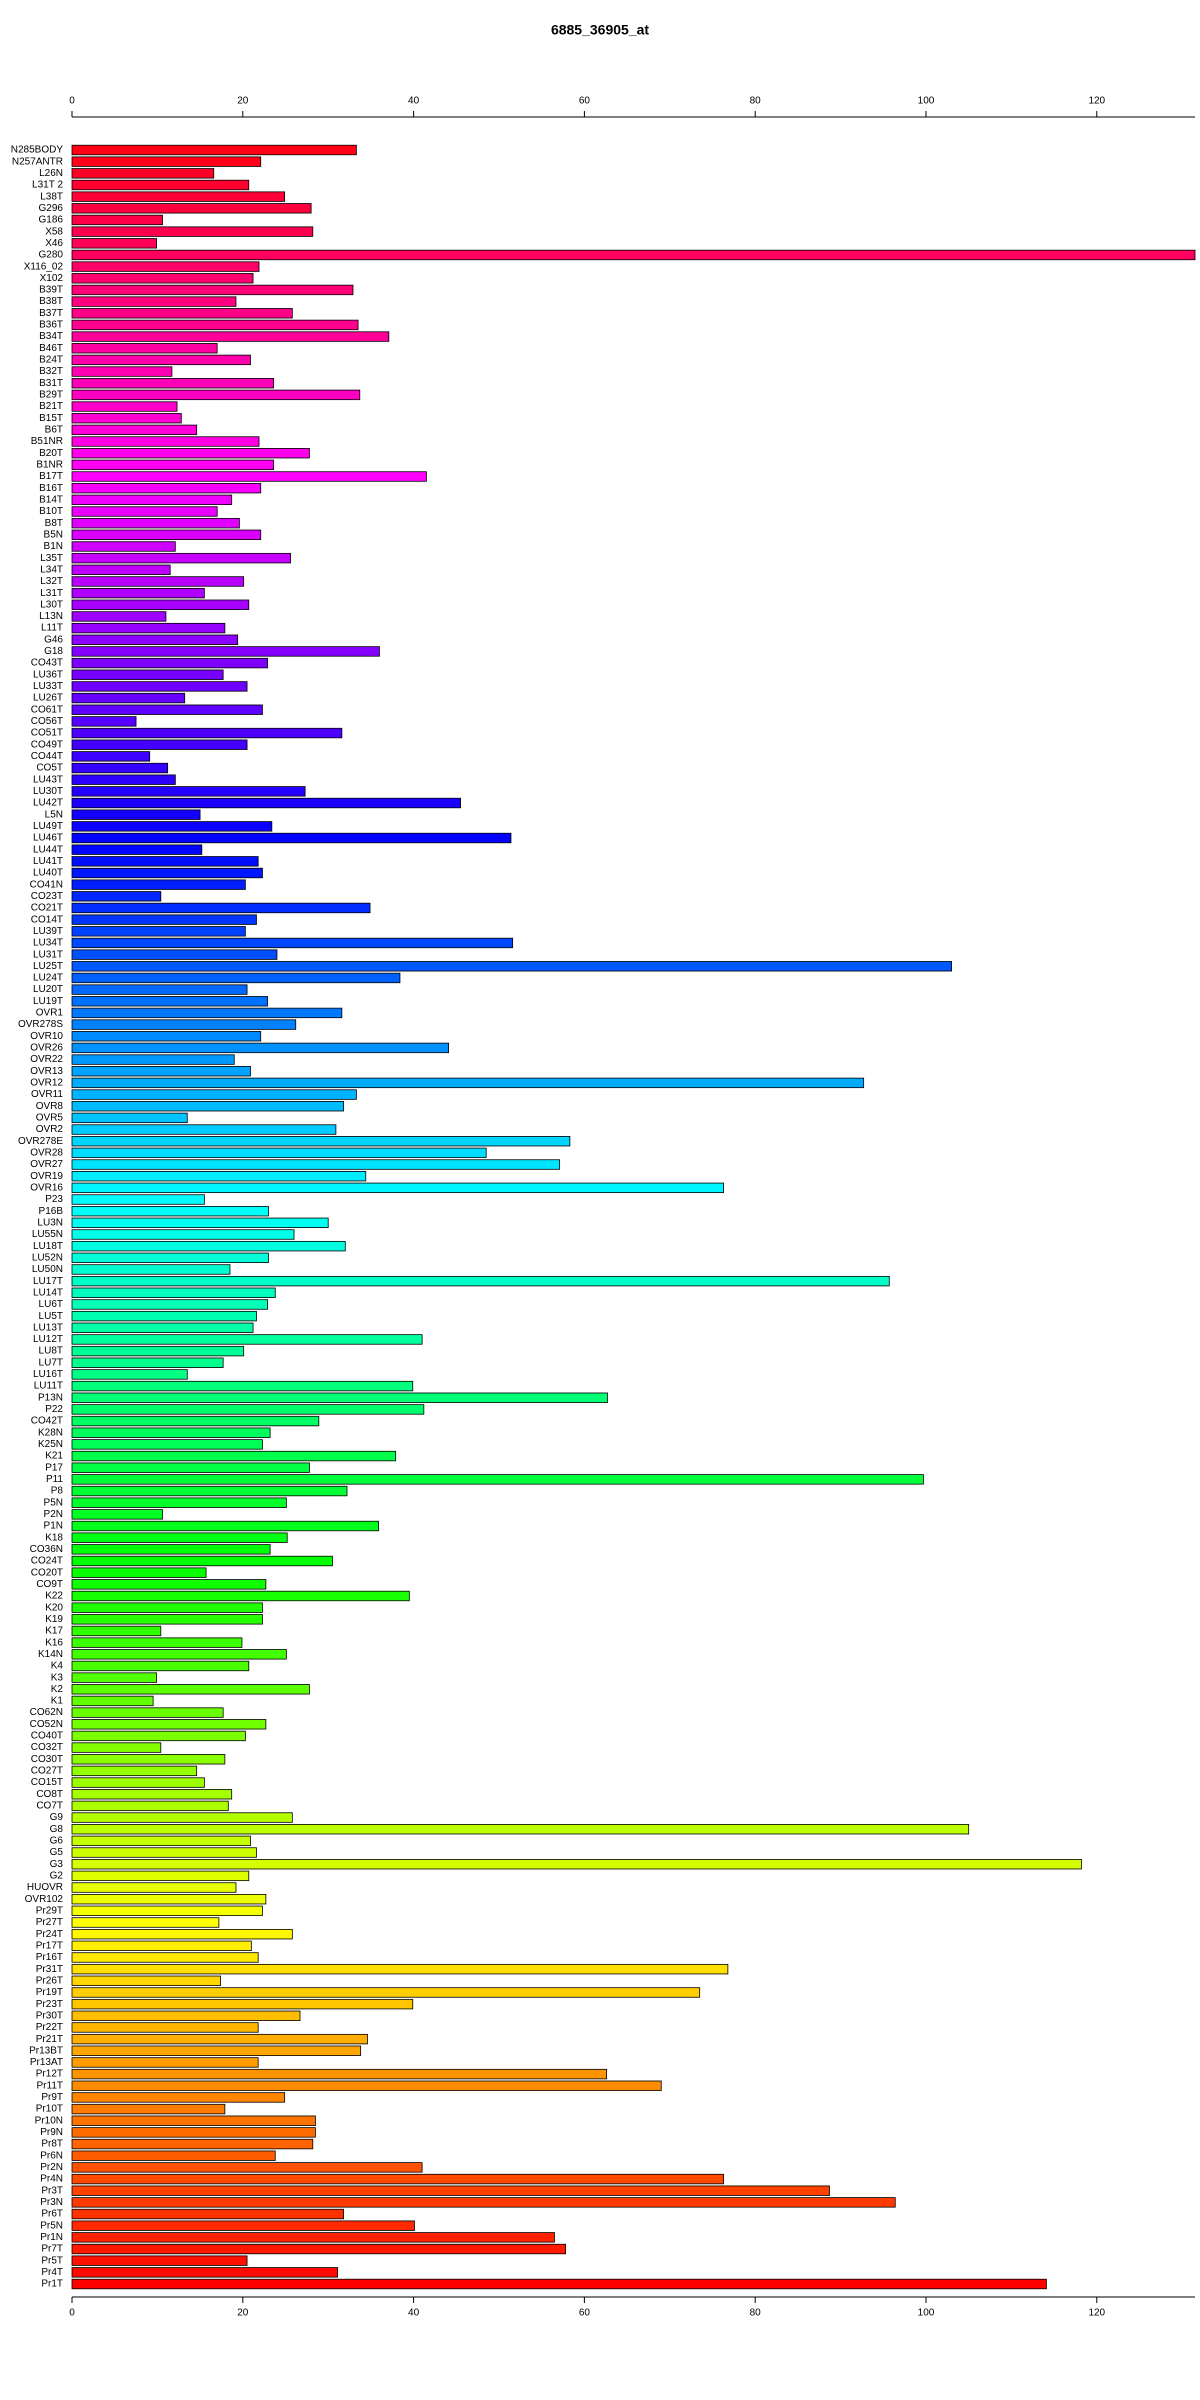 The width and height of the screenshot is (1200, 2400). Describe the element at coordinates (57, 1491) in the screenshot. I see `y-tick-label: P8` at that location.